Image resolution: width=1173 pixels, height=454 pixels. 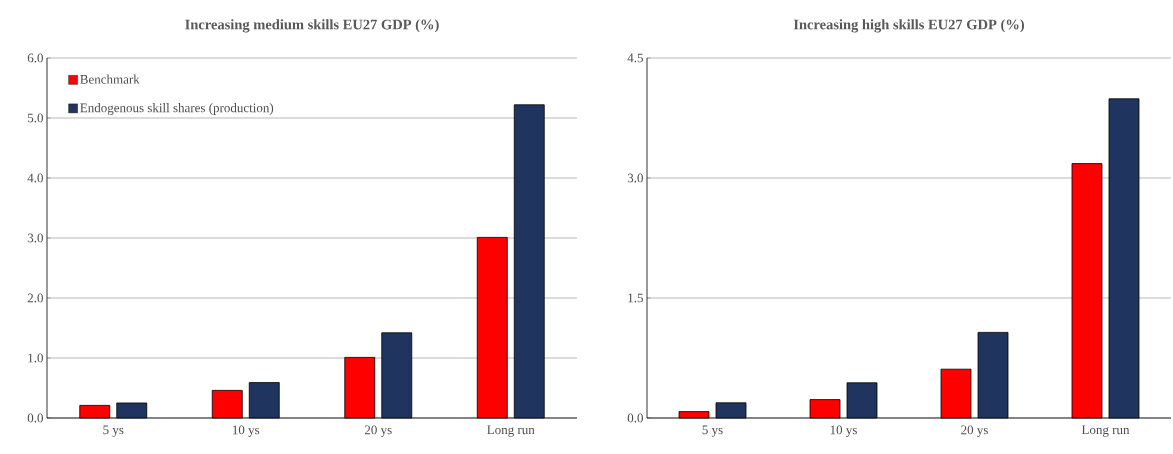 I want to click on y-tick-label: 6.0, so click(x=35, y=58).